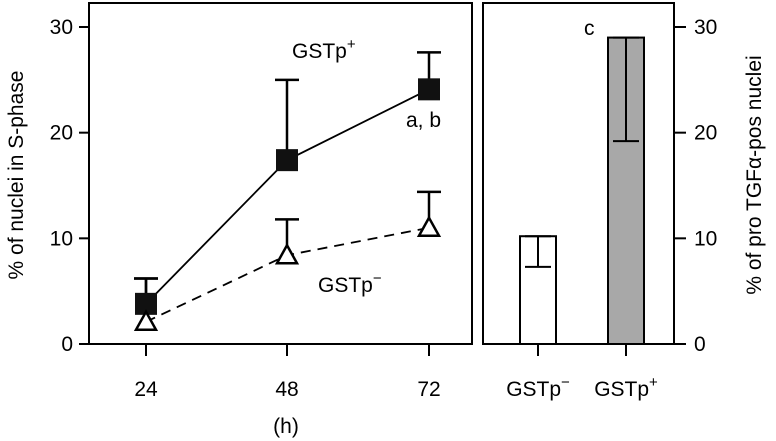 This screenshot has height=441, width=776. Describe the element at coordinates (538, 290) in the screenshot. I see `bar-gstp-minus` at that location.